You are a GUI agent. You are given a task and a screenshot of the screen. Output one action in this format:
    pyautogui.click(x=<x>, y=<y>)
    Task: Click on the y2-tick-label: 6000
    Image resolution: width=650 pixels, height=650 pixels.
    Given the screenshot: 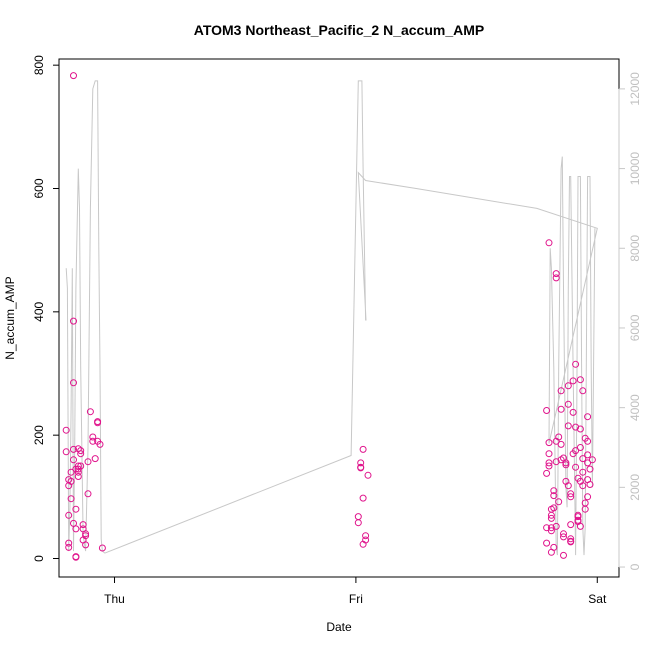 What is the action you would take?
    pyautogui.click(x=635, y=327)
    